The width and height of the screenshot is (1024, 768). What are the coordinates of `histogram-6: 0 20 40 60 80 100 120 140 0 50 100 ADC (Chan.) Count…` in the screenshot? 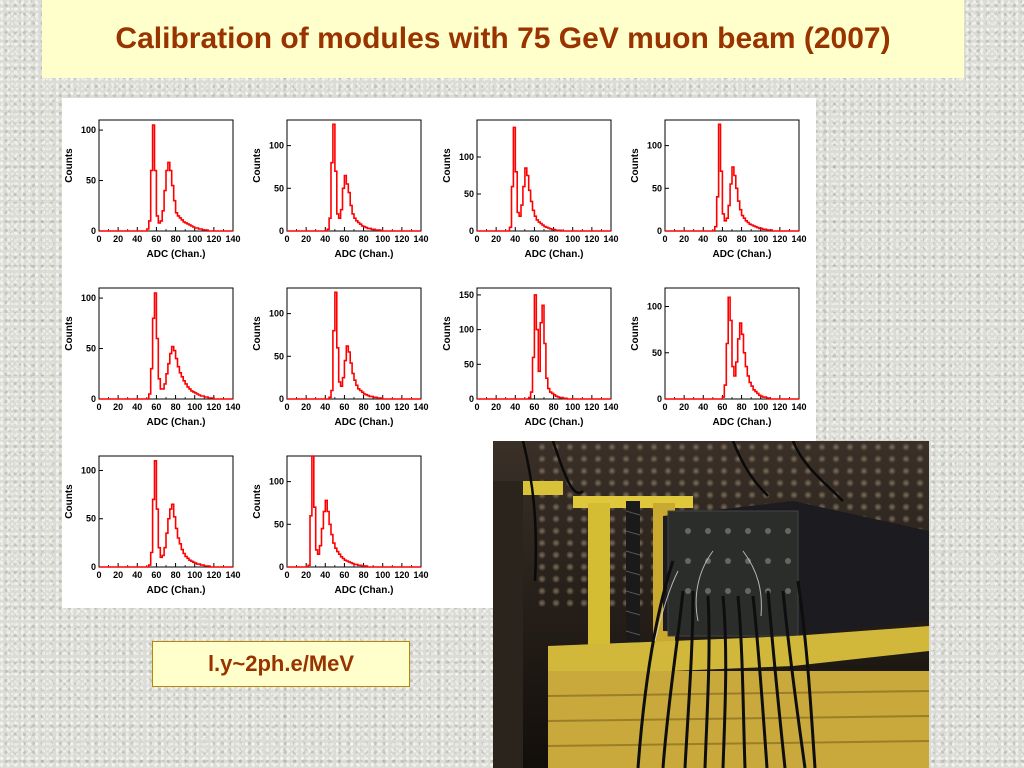 It's located at (340, 357).